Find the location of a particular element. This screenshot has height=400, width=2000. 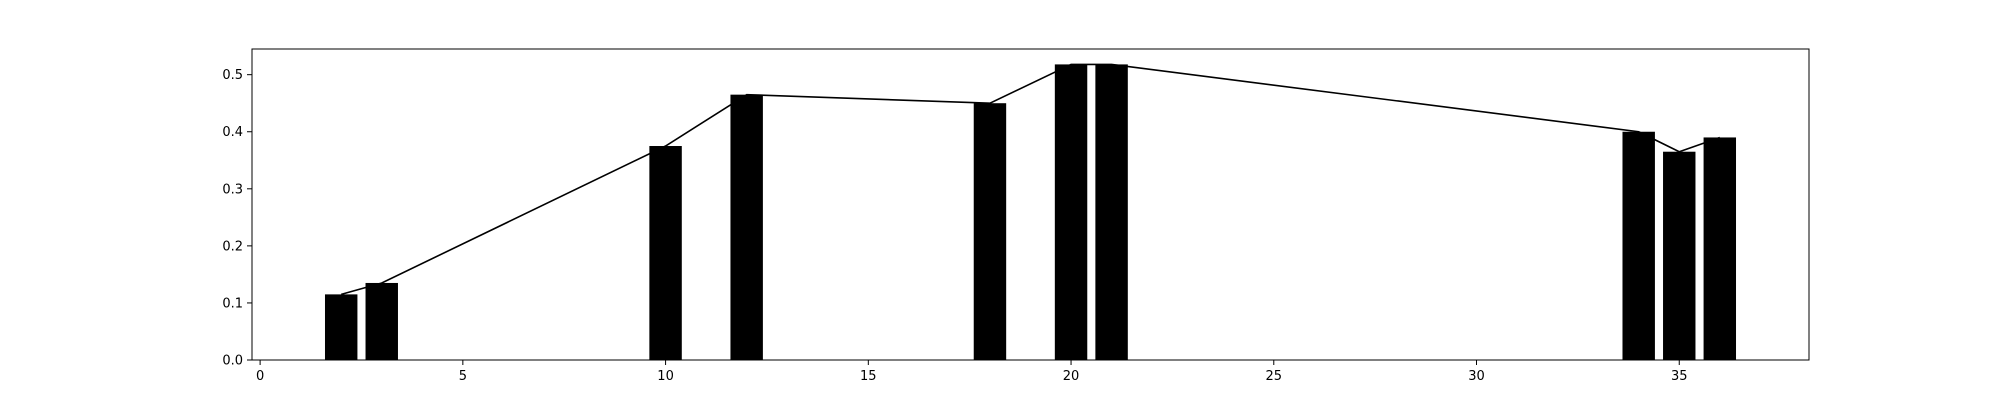

x-tick-label: 0 is located at coordinates (260, 376).